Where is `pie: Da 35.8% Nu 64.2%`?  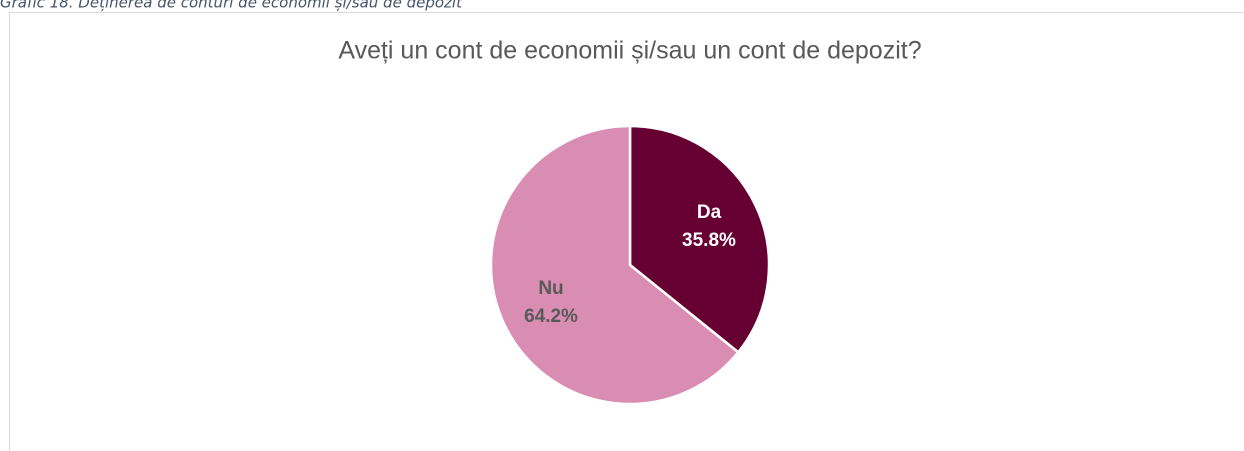
pie: Da 35.8% Nu 64.2% is located at coordinates (630, 265).